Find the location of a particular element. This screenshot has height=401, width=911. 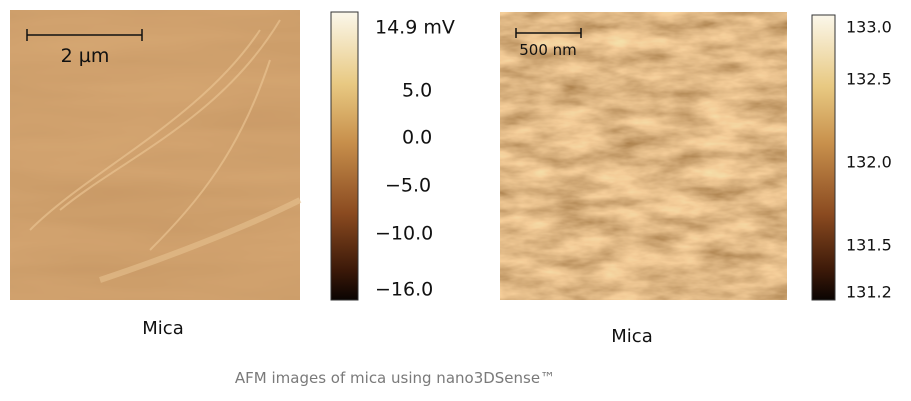

colorbar-tick: −5.0 is located at coordinates (408, 186).